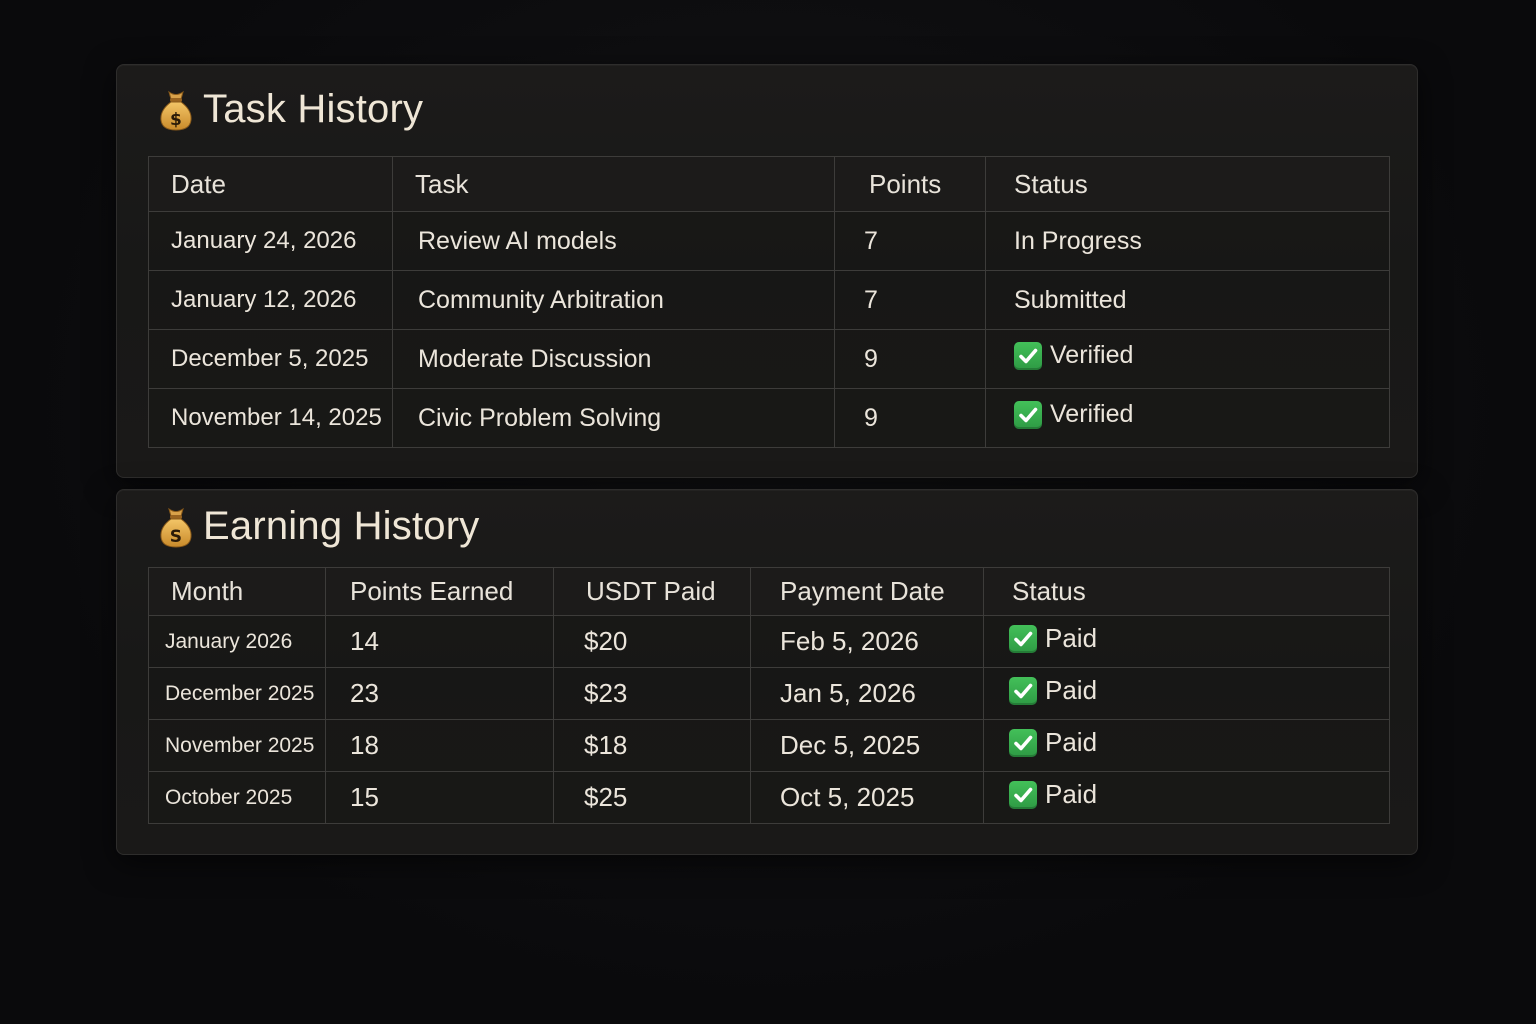  I want to click on task-cell: Moderate Discussion, so click(613, 359).